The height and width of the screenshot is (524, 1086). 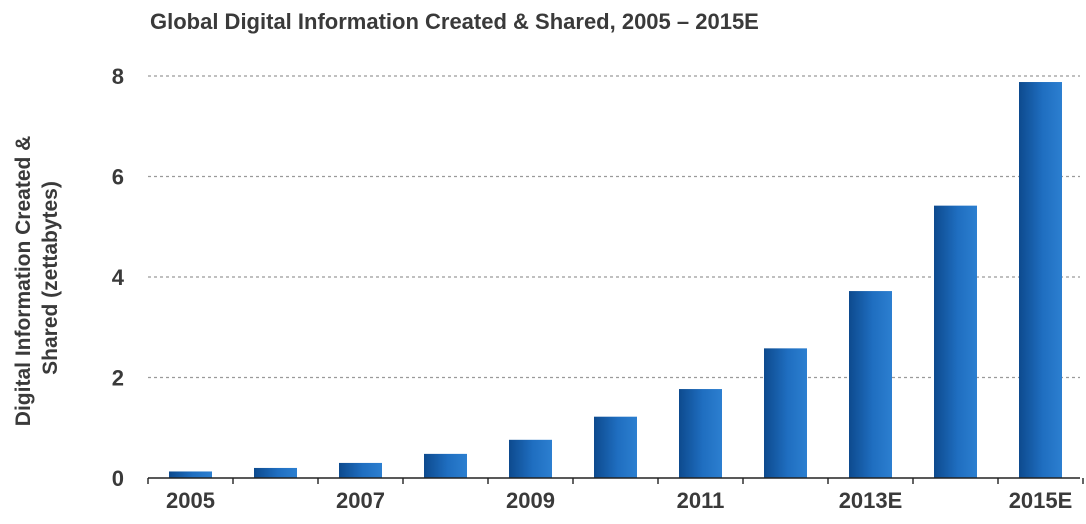 I want to click on y-tick-label-4: 4, so click(x=118, y=277).